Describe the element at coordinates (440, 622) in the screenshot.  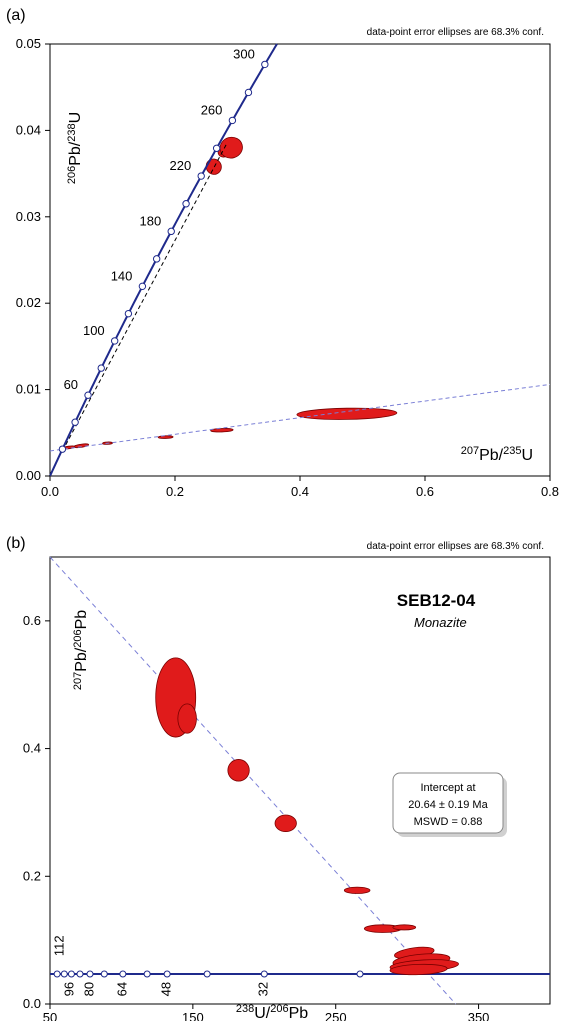
I see `mineral-name: Monazite` at that location.